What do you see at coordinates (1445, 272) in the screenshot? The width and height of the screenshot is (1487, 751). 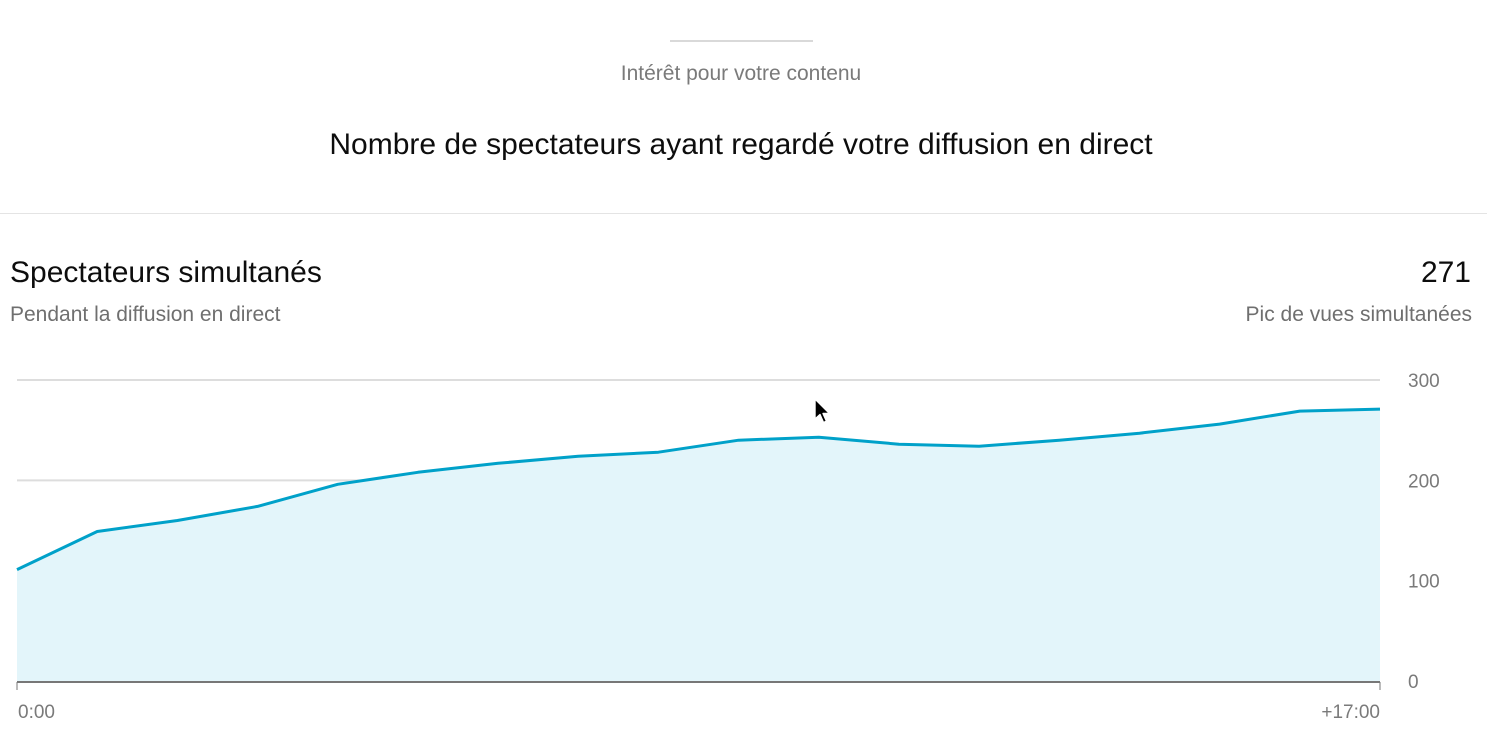 I see `peak-metric-value: 271` at bounding box center [1445, 272].